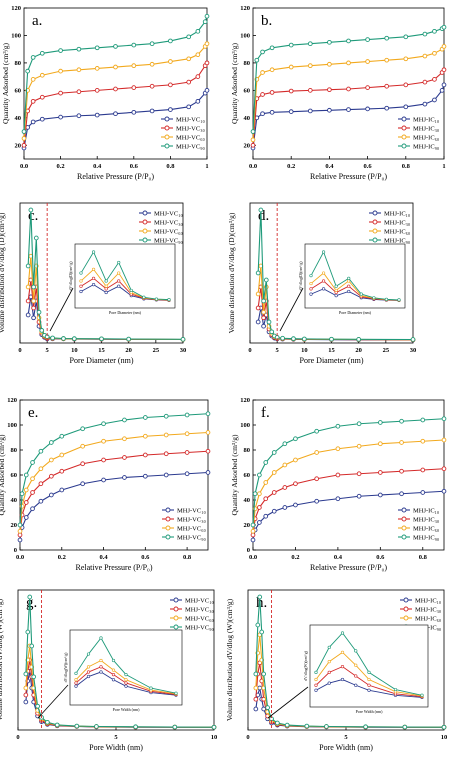  I want to click on x-axis-title: Pore Width (nm), so click(116, 747).